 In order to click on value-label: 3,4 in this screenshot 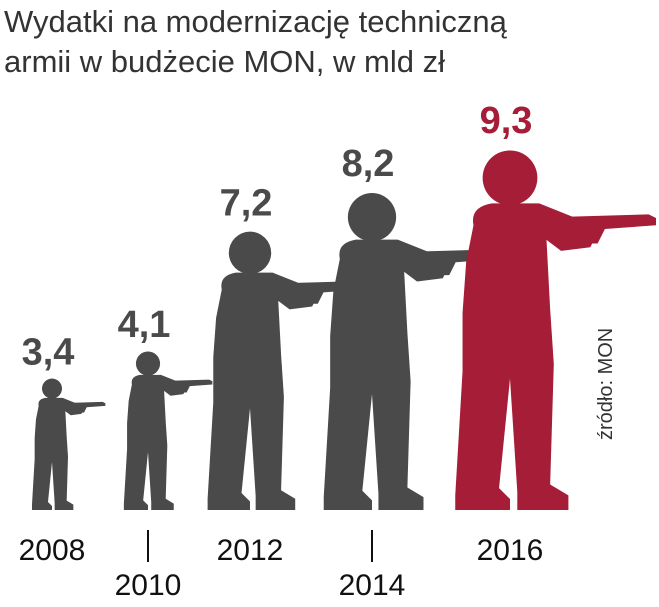, I will do `click(48, 353)`.